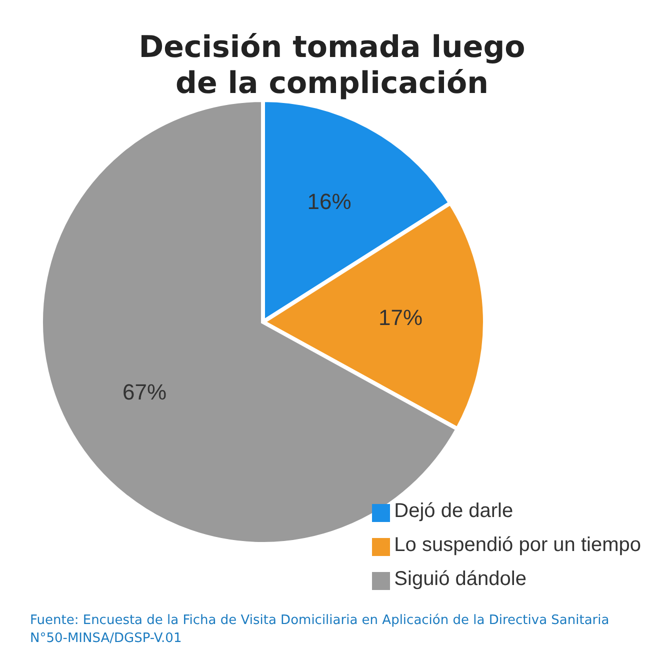  What do you see at coordinates (329, 201) in the screenshot?
I see `data-label: 16%` at bounding box center [329, 201].